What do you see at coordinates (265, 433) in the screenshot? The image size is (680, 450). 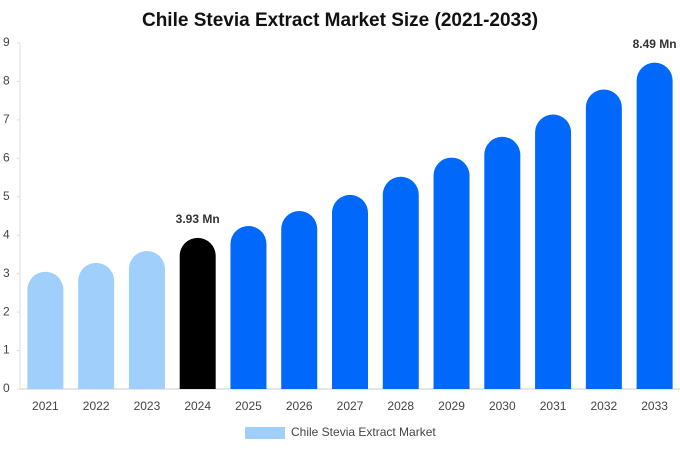 I see `legend-swatch` at bounding box center [265, 433].